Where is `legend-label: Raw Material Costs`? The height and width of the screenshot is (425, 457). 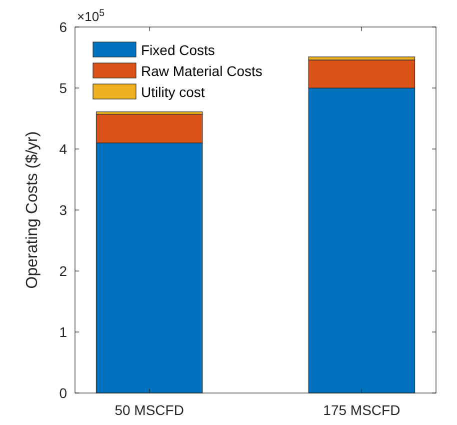
legend-label: Raw Material Costs is located at coordinates (201, 70).